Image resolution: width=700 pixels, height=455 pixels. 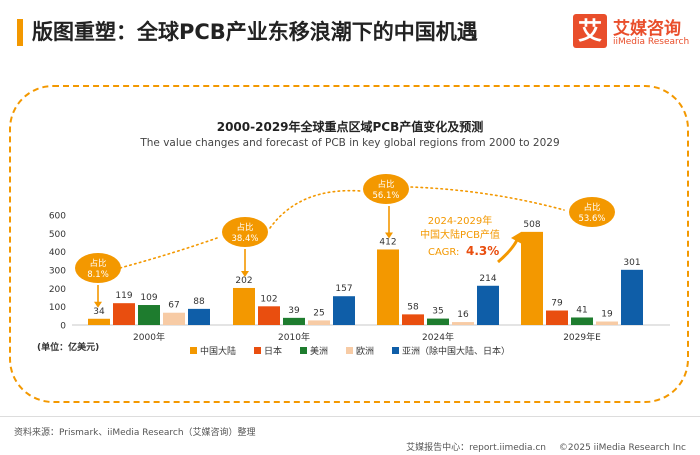 I want to click on cagr-arrow-head, so click(x=516, y=238).